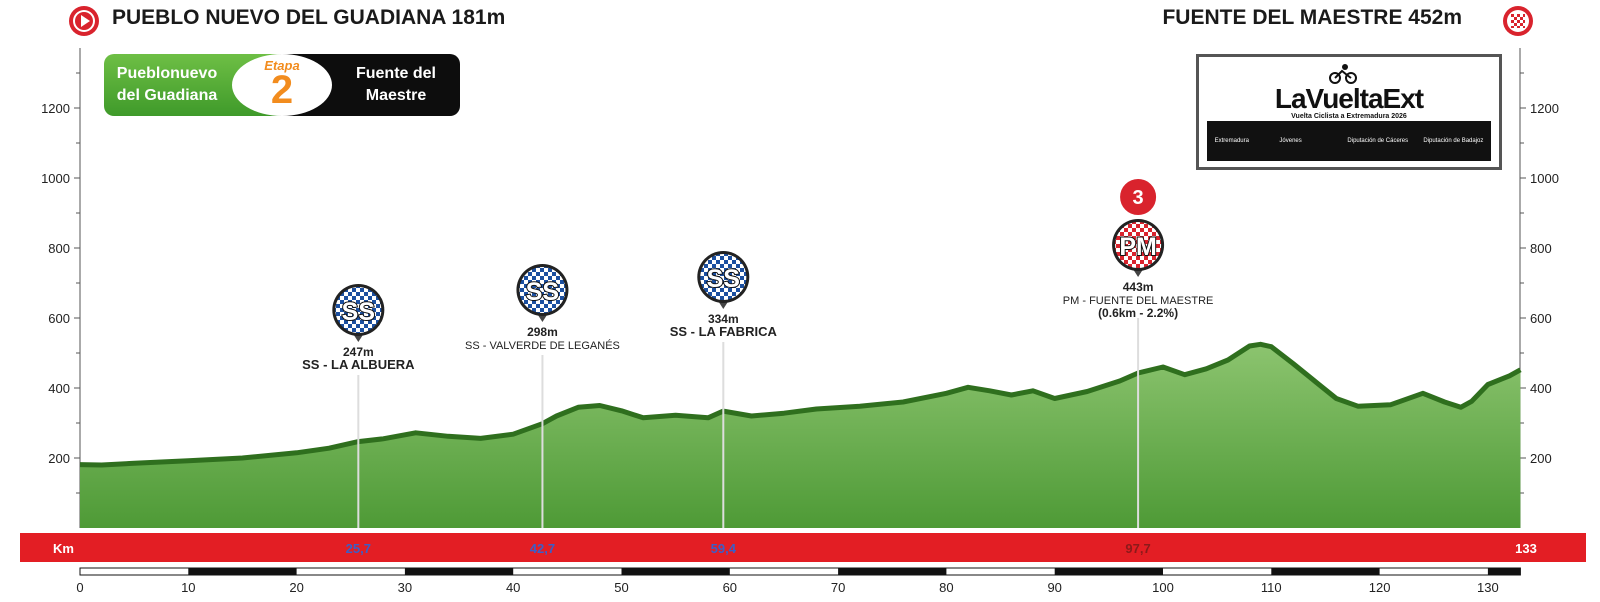 The height and width of the screenshot is (602, 1600). I want to click on y-tick-label-left: 1200, so click(55, 108).